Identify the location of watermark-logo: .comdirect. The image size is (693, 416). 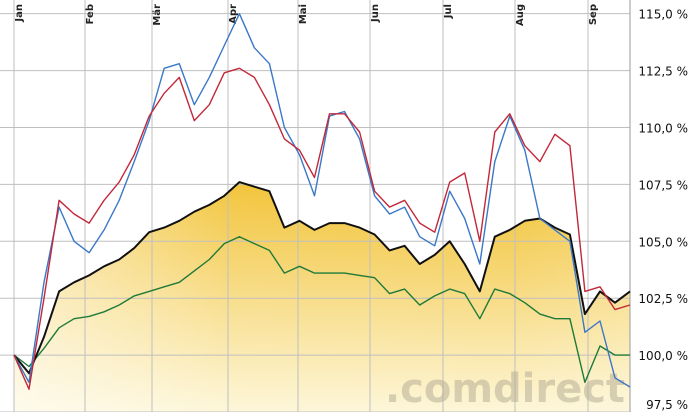
(505, 389).